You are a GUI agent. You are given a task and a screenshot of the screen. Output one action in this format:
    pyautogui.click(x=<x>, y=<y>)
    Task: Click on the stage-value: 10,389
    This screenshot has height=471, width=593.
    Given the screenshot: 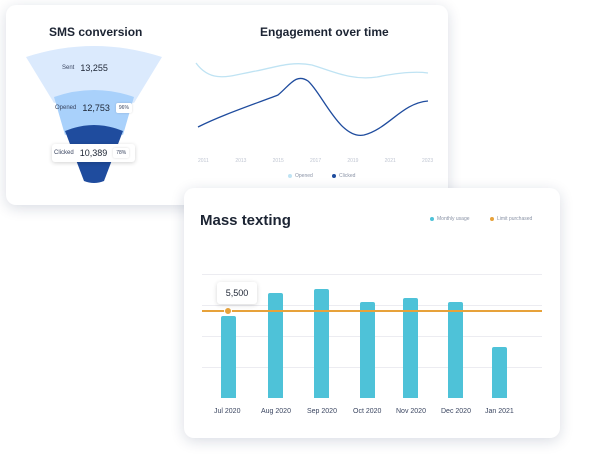 What is the action you would take?
    pyautogui.click(x=93, y=153)
    